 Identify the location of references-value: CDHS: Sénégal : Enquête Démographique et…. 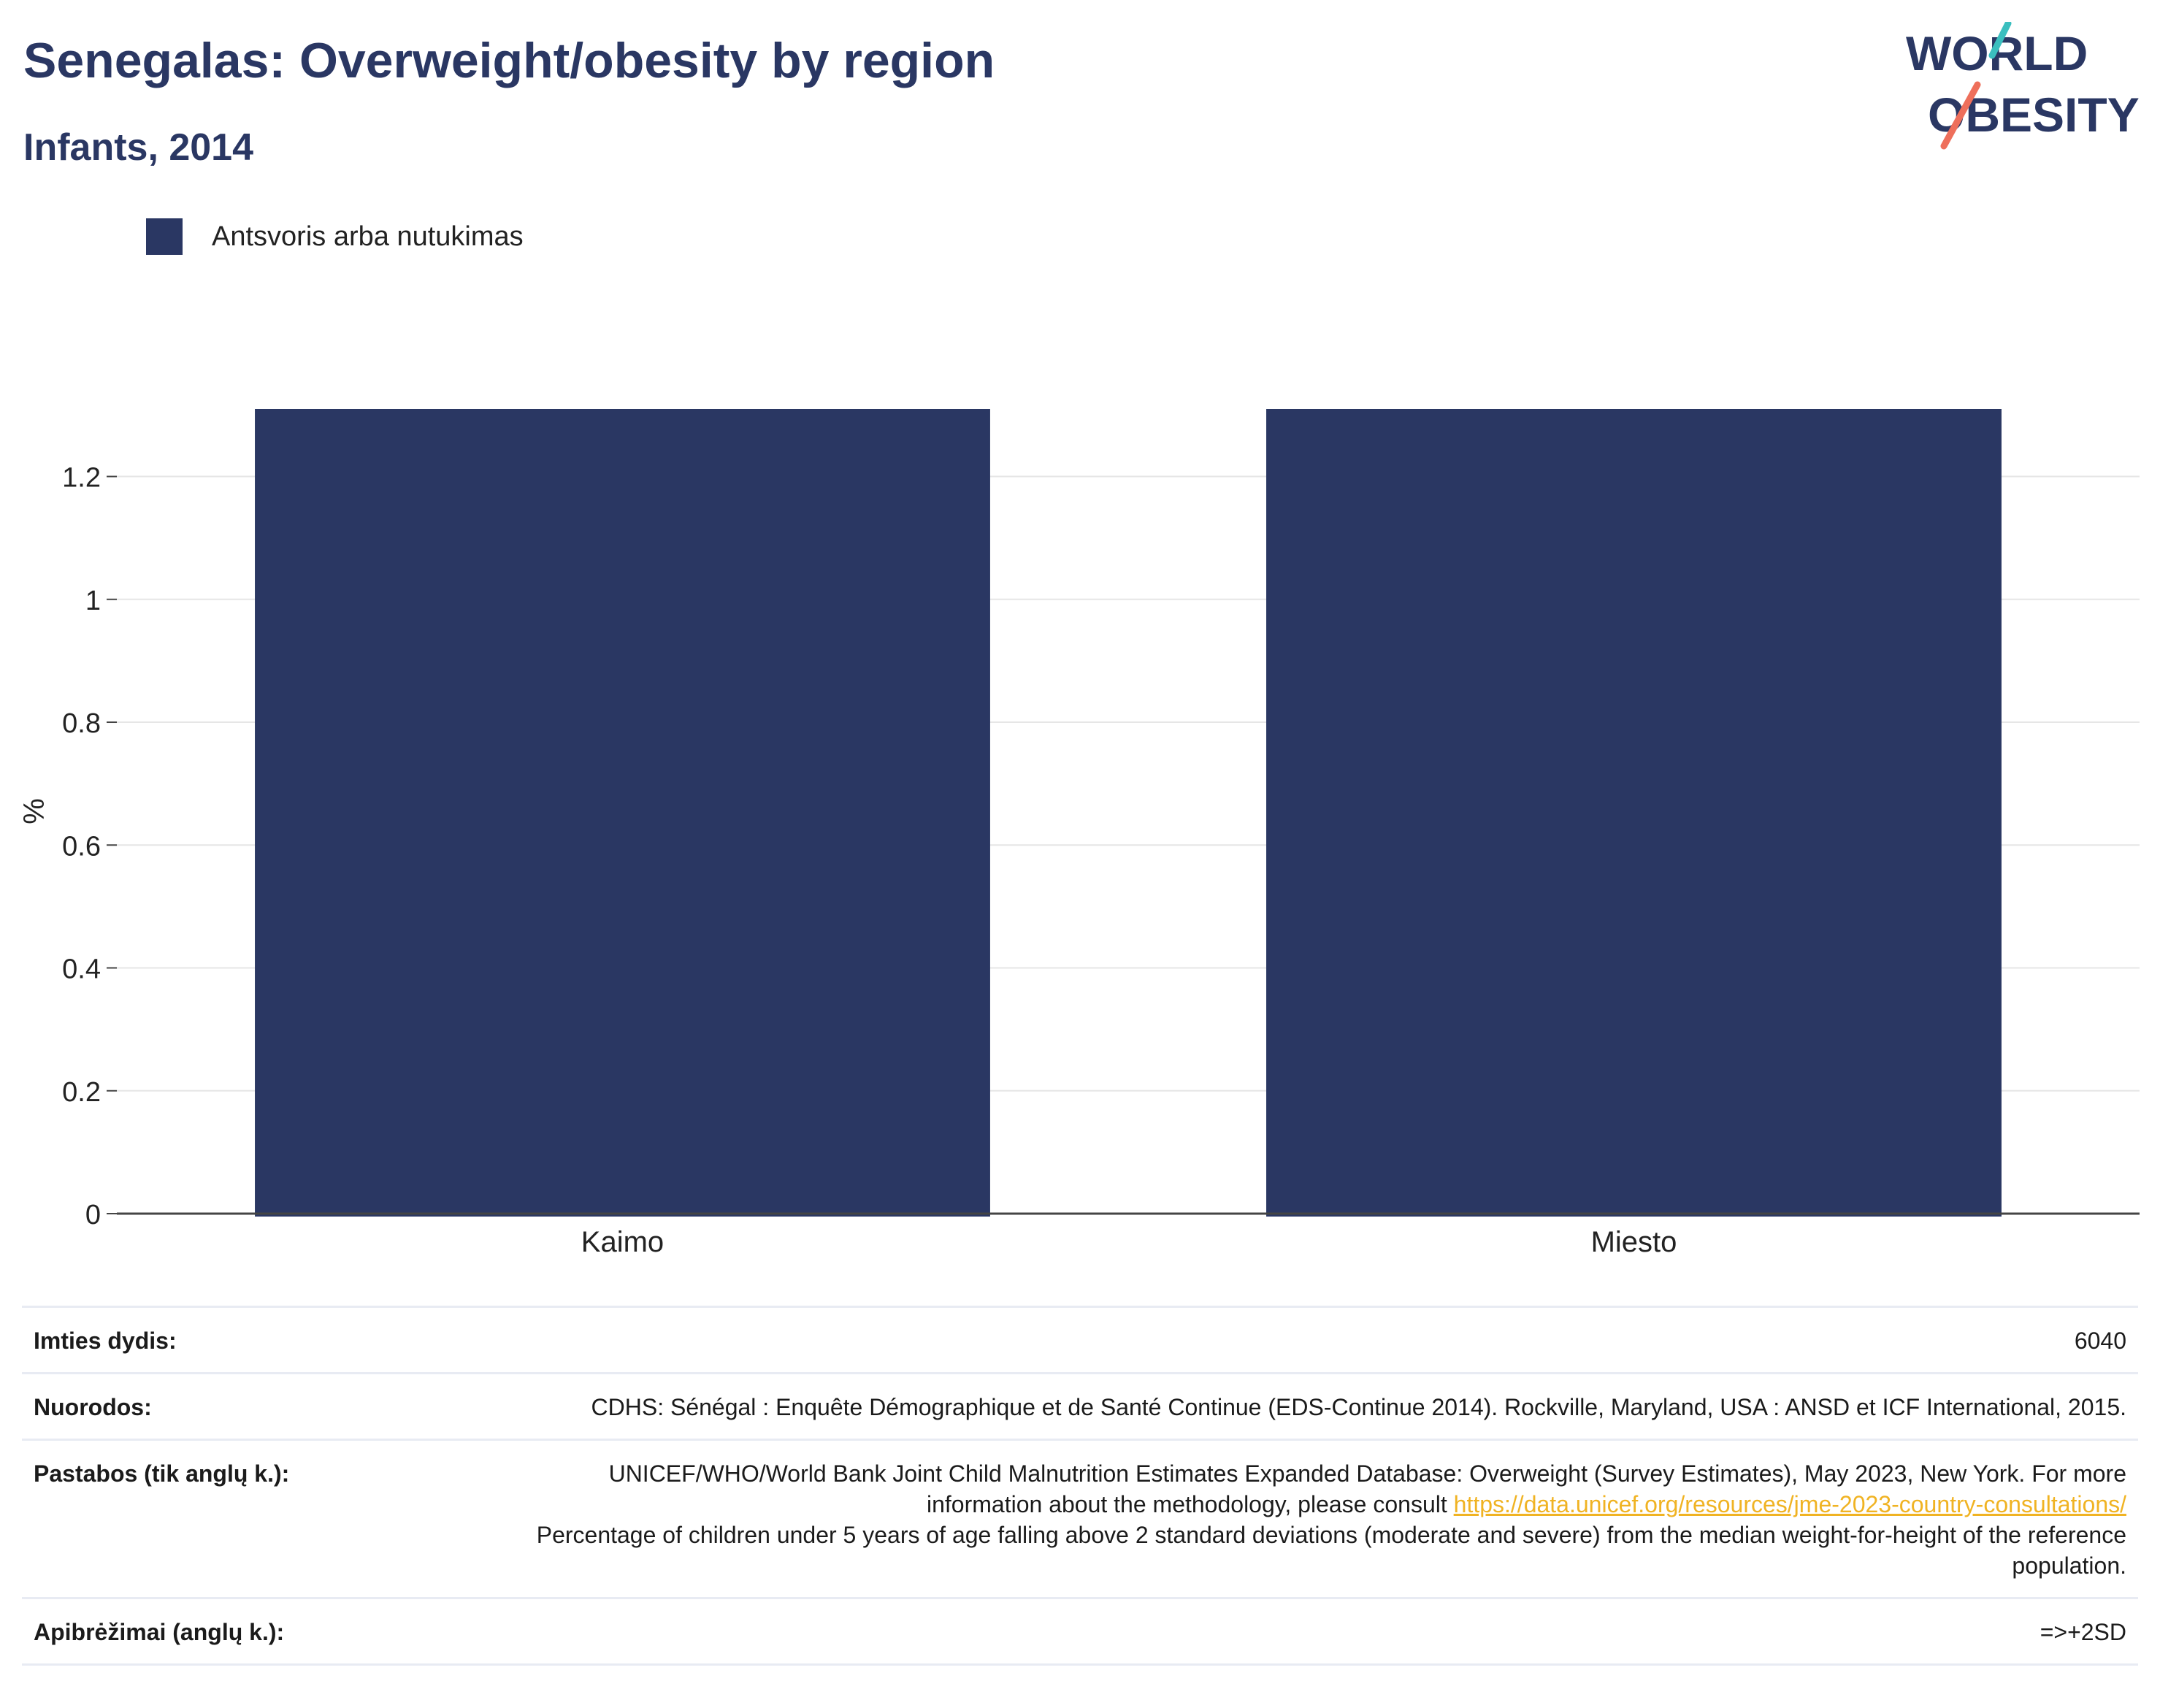
(1325, 1406).